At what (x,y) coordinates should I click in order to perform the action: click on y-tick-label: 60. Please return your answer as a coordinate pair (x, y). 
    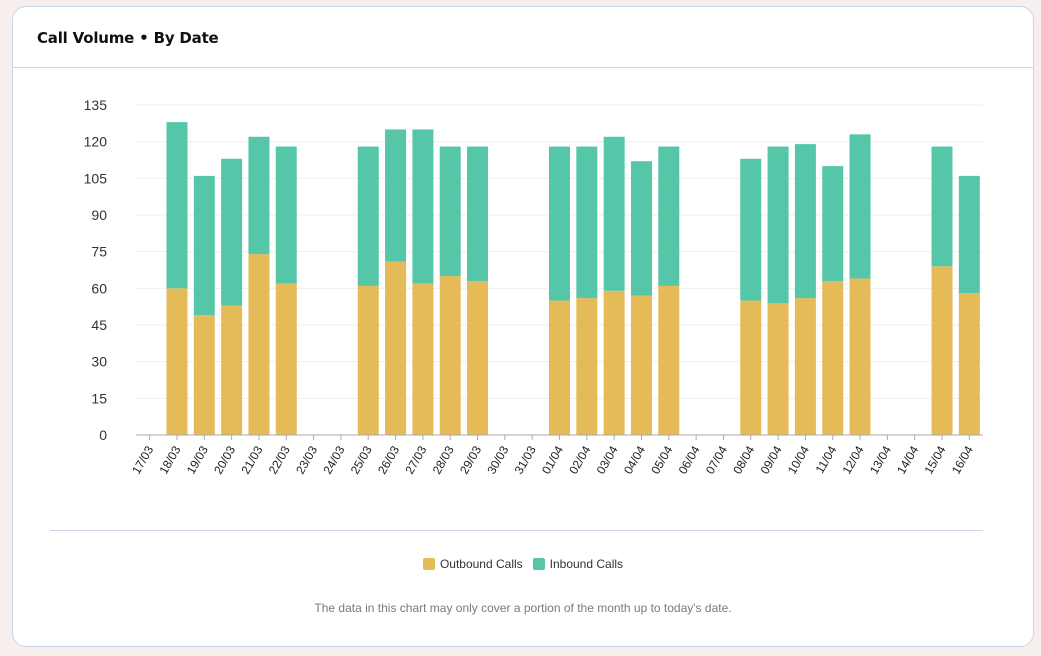
    Looking at the image, I should click on (99, 288).